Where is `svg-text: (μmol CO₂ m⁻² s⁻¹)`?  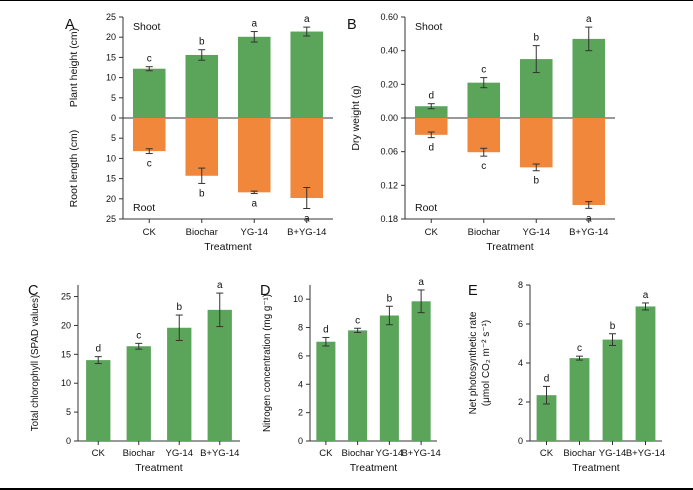
svg-text: (μmol CO₂ m⁻² s⁻¹) is located at coordinates (486, 363).